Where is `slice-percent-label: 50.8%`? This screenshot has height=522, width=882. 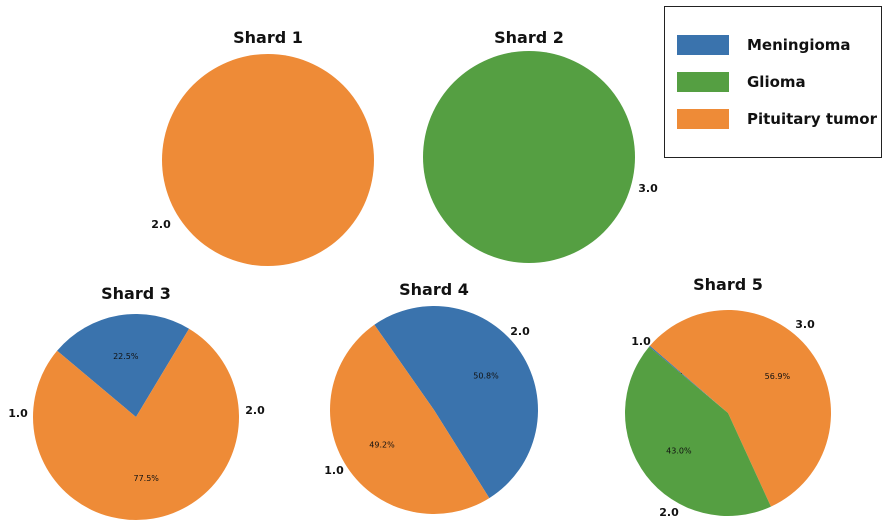
slice-percent-label: 50.8% is located at coordinates (486, 376).